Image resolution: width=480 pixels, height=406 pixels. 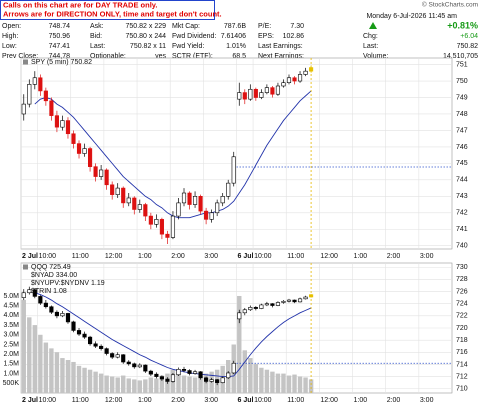 What do you see at coordinates (462, 97) in the screenshot?
I see `y-tick-label: 749` at bounding box center [462, 97].